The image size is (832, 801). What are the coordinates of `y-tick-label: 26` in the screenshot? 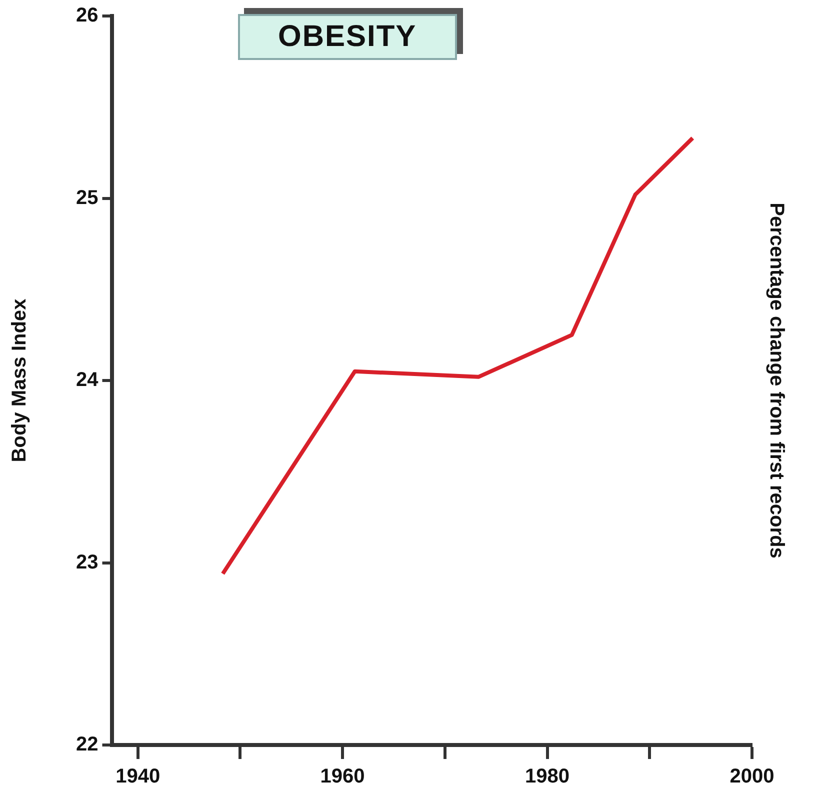 It's located at (87, 15).